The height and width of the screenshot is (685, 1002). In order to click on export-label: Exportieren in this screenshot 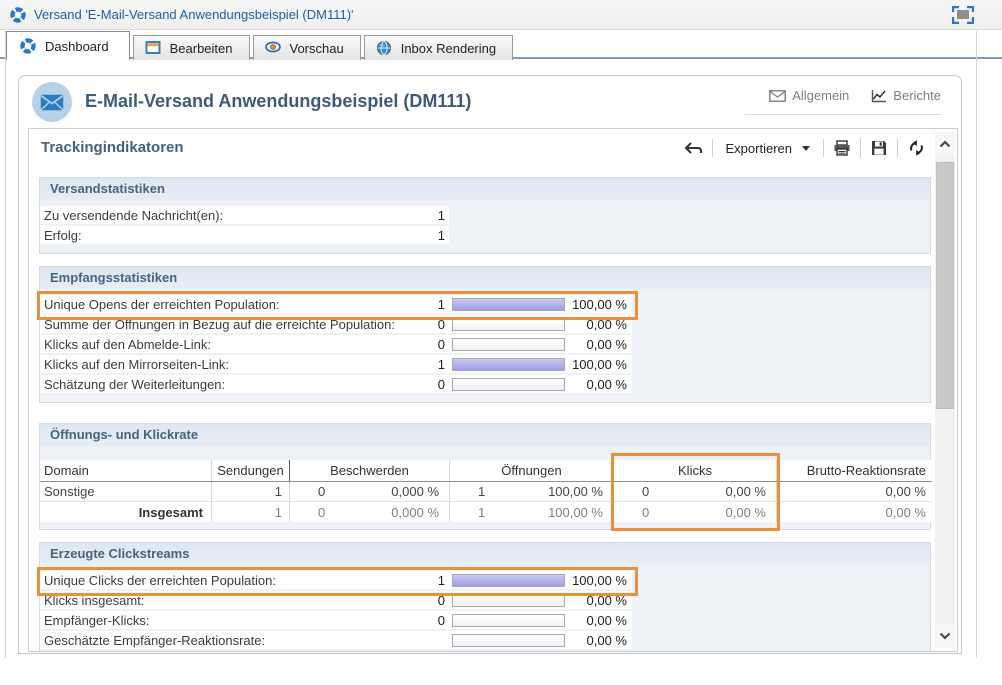, I will do `click(758, 148)`.